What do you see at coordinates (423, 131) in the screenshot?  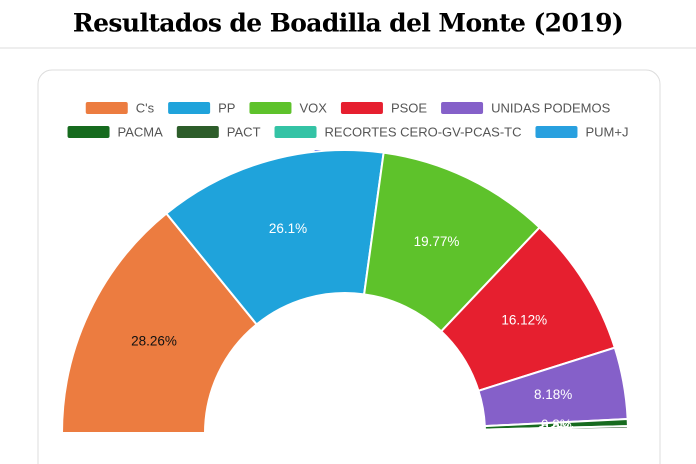 I see `legend-label: RECORTES CERO-GV-PCAS-TC` at bounding box center [423, 131].